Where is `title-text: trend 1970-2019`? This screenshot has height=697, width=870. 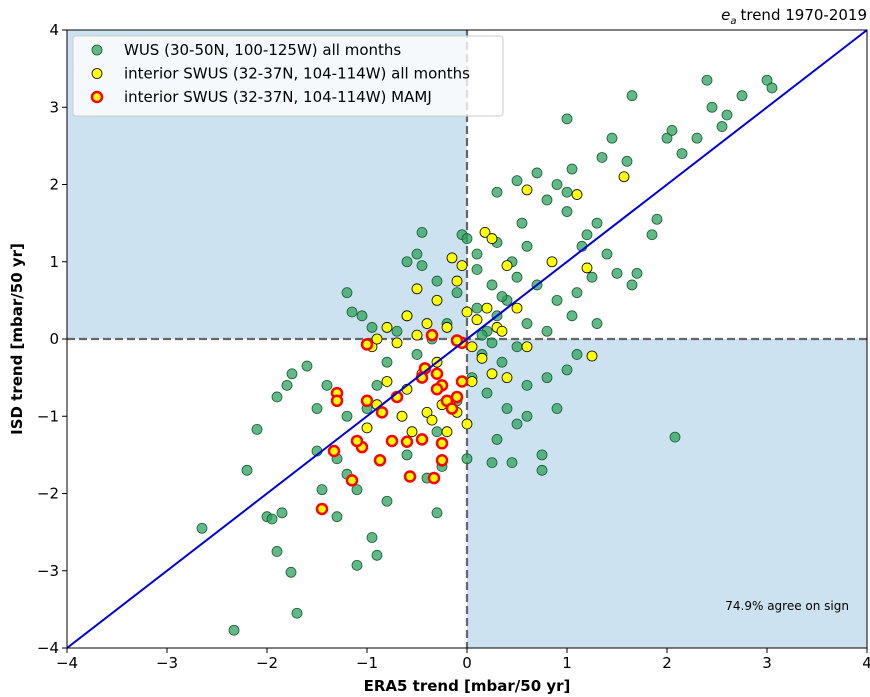 title-text: trend 1970-2019 is located at coordinates (803, 15).